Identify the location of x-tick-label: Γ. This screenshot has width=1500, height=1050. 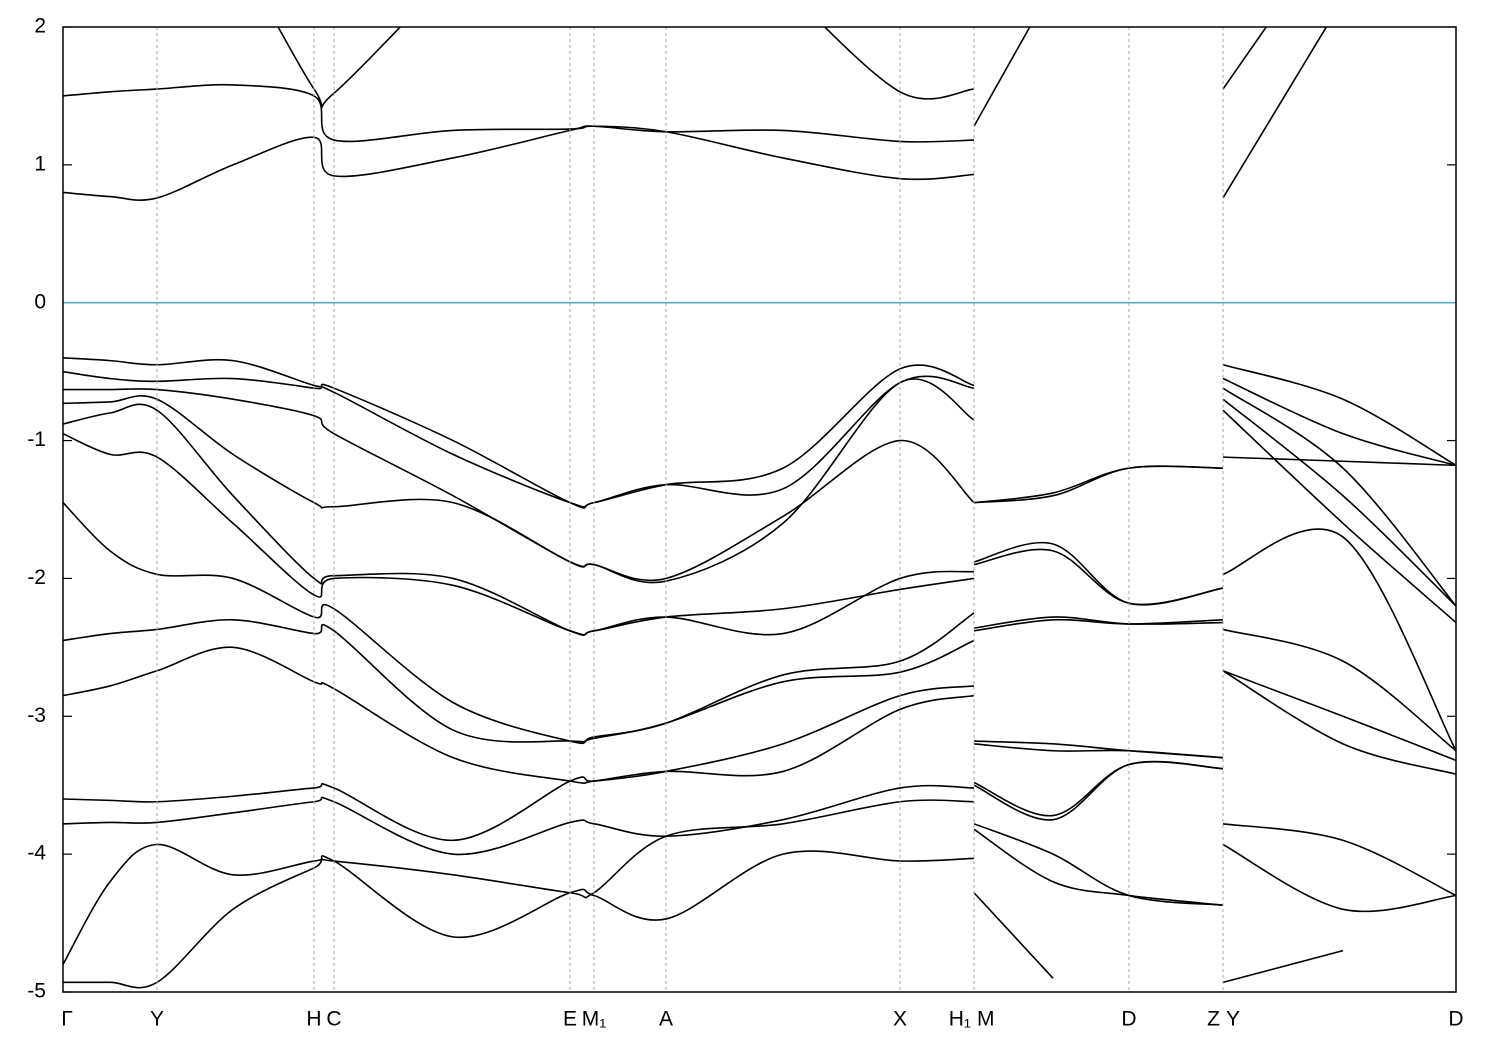
(67, 1019).